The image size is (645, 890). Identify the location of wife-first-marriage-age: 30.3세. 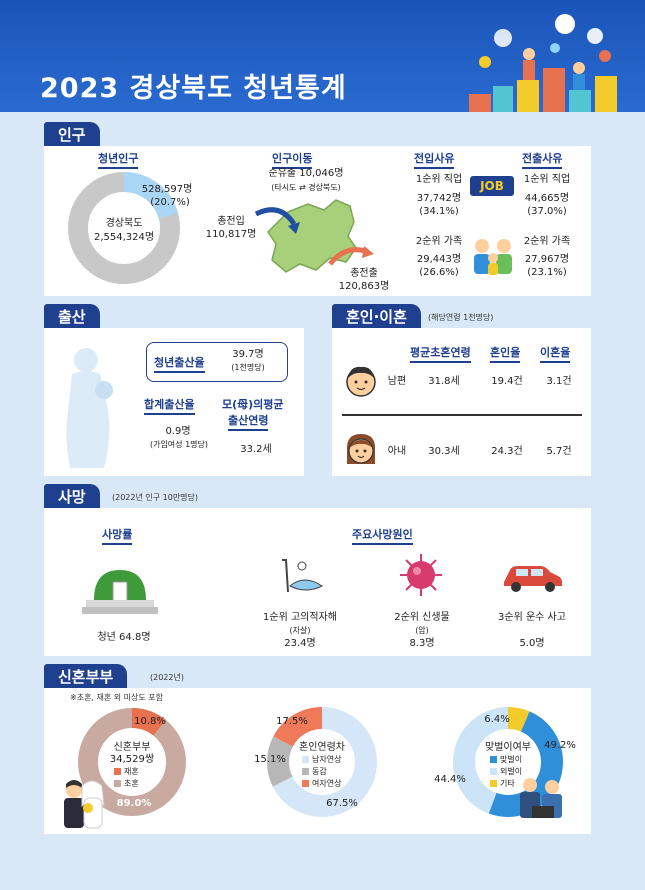
(444, 451).